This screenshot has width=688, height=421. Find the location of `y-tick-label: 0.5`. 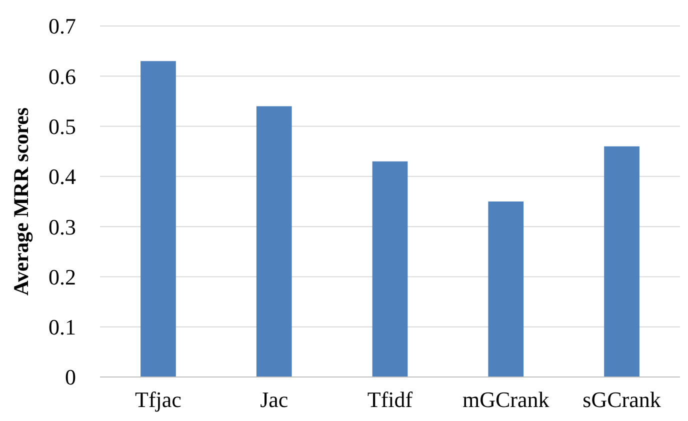

y-tick-label: 0.5 is located at coordinates (62, 126).